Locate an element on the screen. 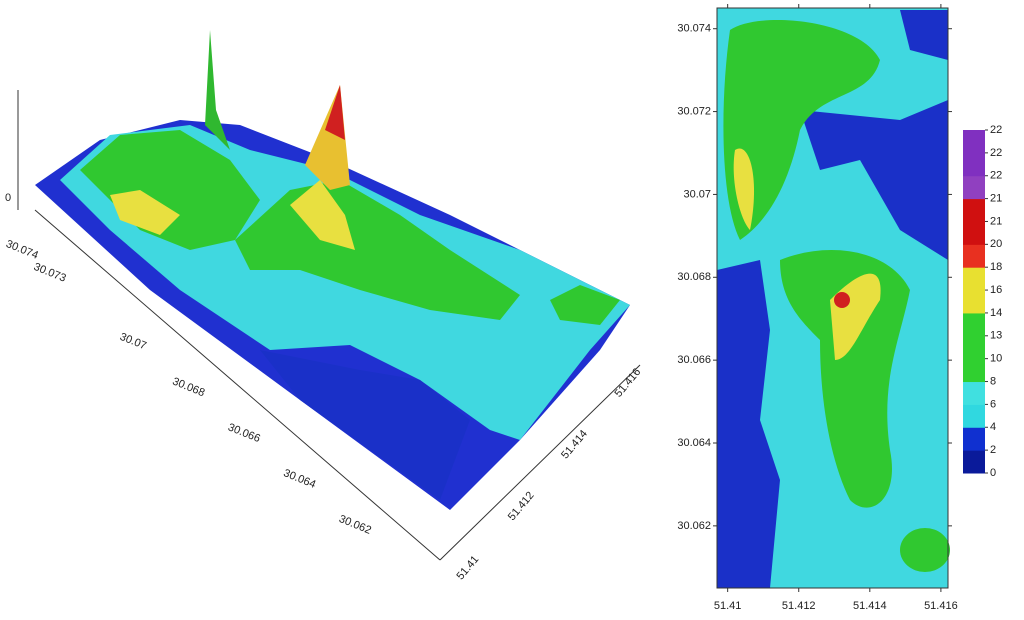  y-tick-label: 51.412 is located at coordinates (521, 506).